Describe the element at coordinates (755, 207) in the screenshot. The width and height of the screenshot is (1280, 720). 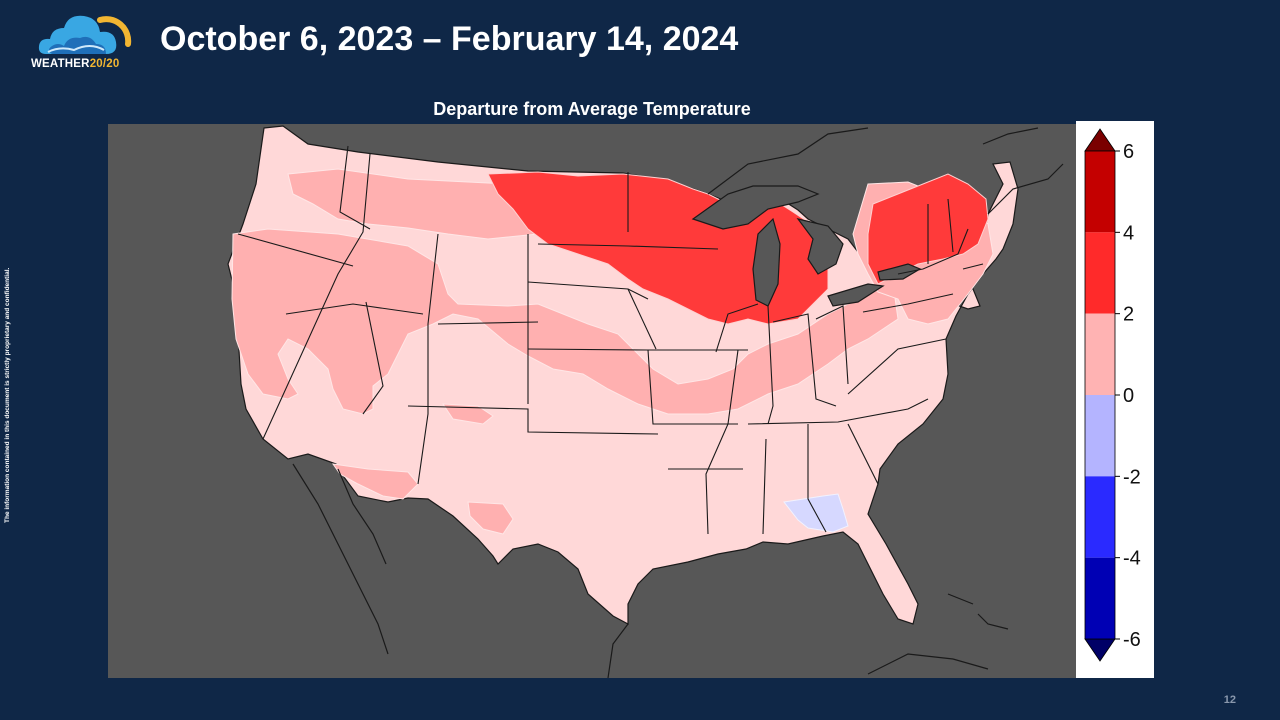
I see `lake-superior` at that location.